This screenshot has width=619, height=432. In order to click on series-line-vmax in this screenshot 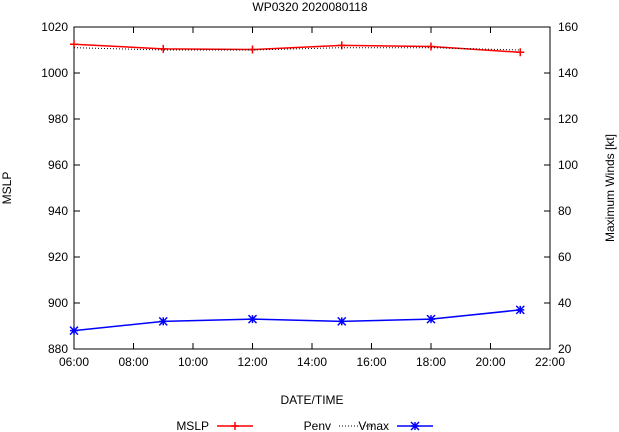, I will do `click(297, 320)`.